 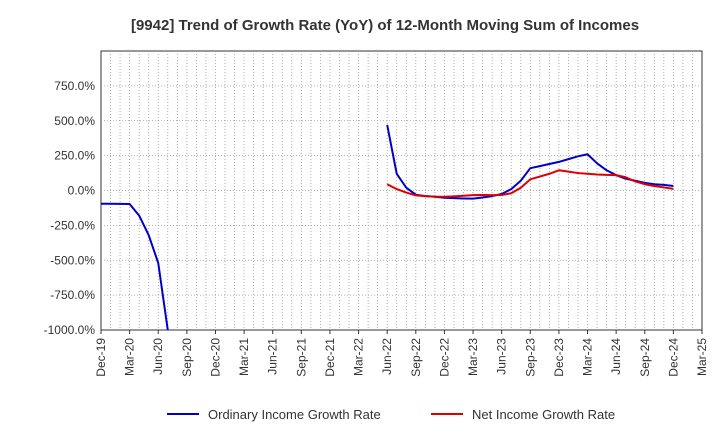 I want to click on x-tick-label: Mar-23, so click(x=473, y=357).